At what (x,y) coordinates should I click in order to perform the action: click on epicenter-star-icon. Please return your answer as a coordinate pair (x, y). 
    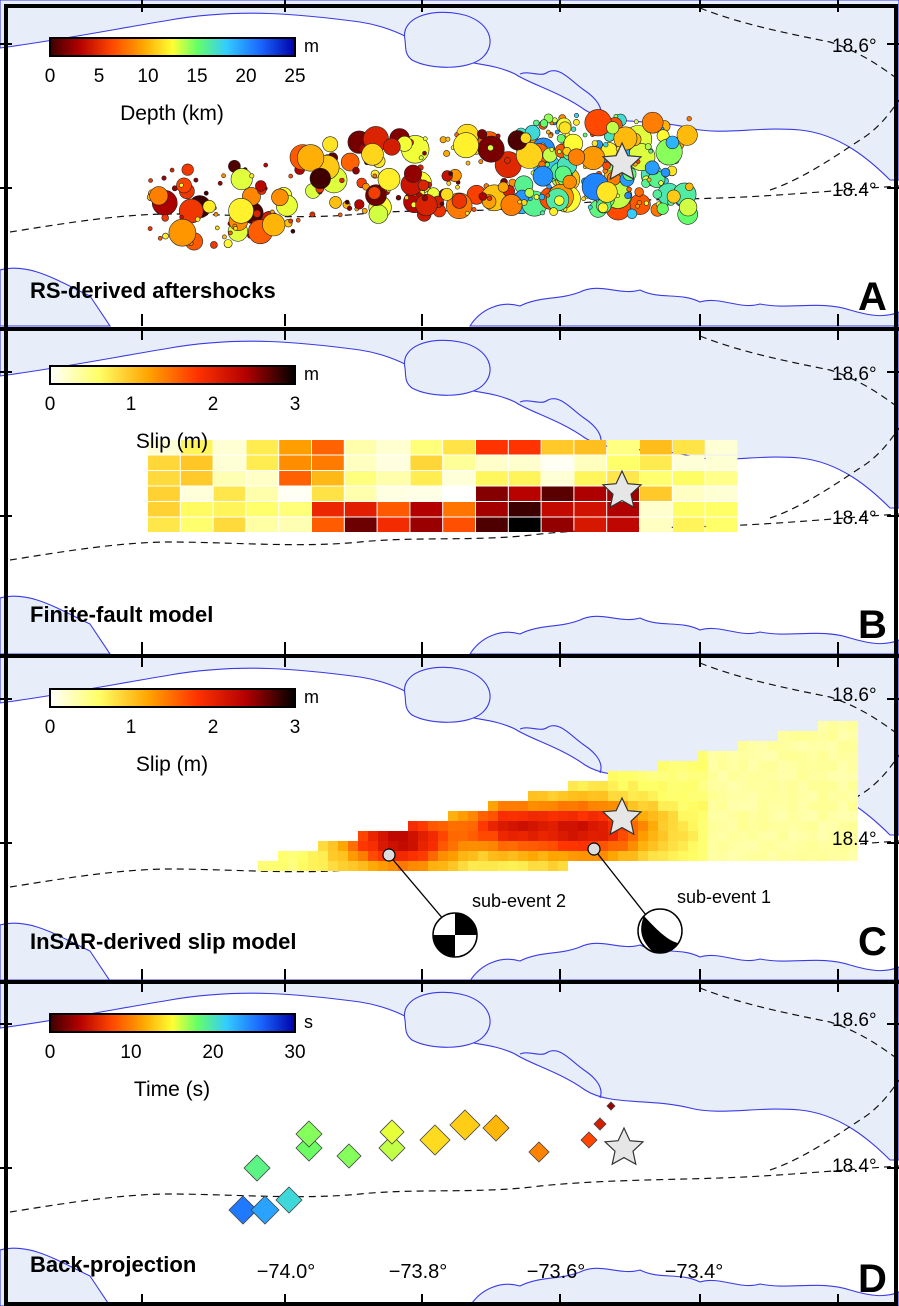
    Looking at the image, I should click on (624, 1146).